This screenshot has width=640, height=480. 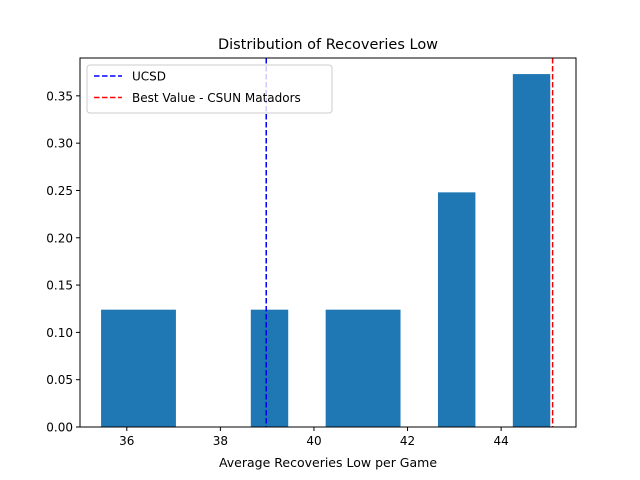 I want to click on y-axis-ticks: 0.00 0.05 0.10 0.15 0.20 0.25 0.30 0.35, so click(x=63, y=262).